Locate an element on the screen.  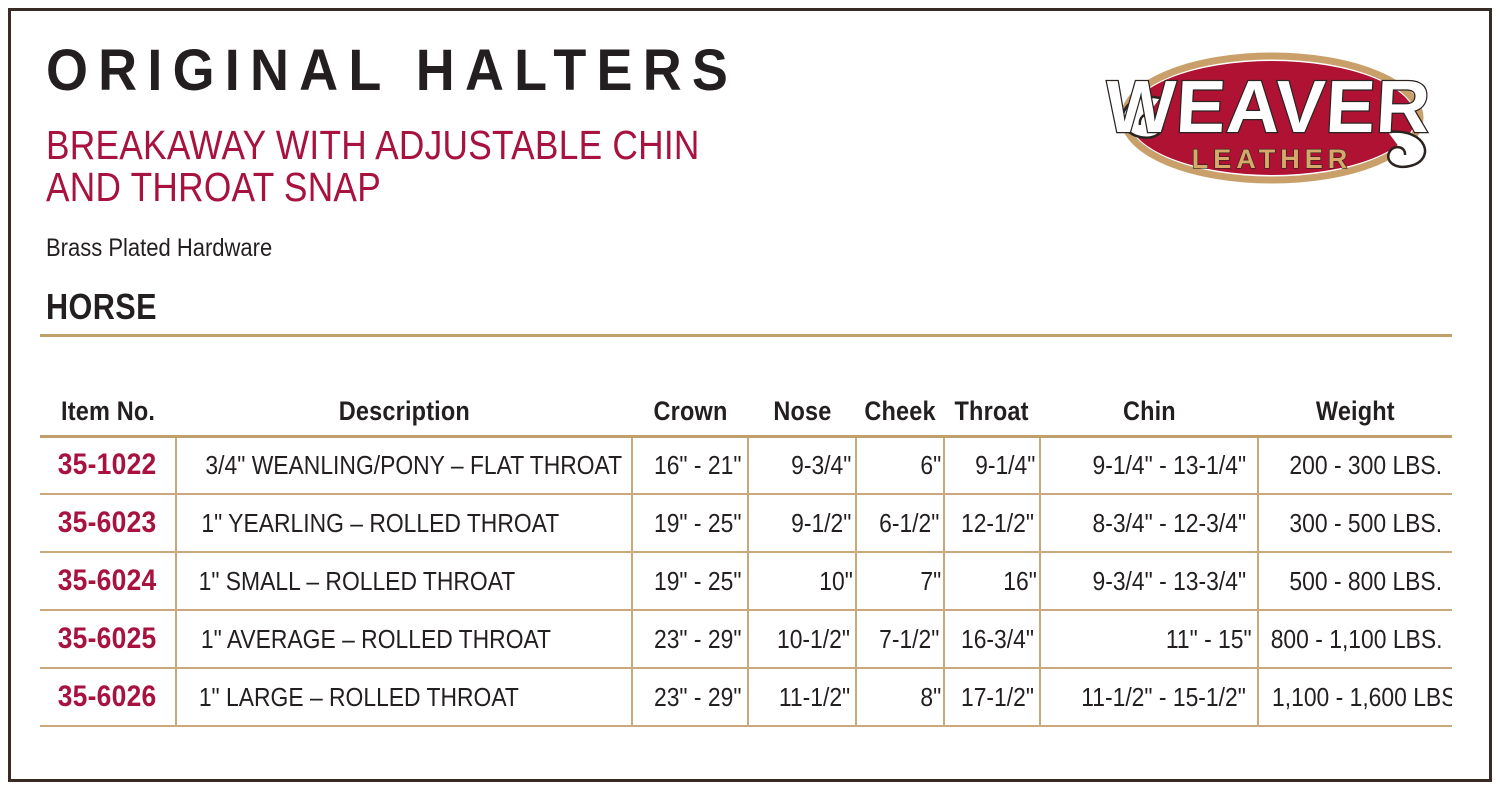
cell-item-no: 35-6026 is located at coordinates (108, 697).